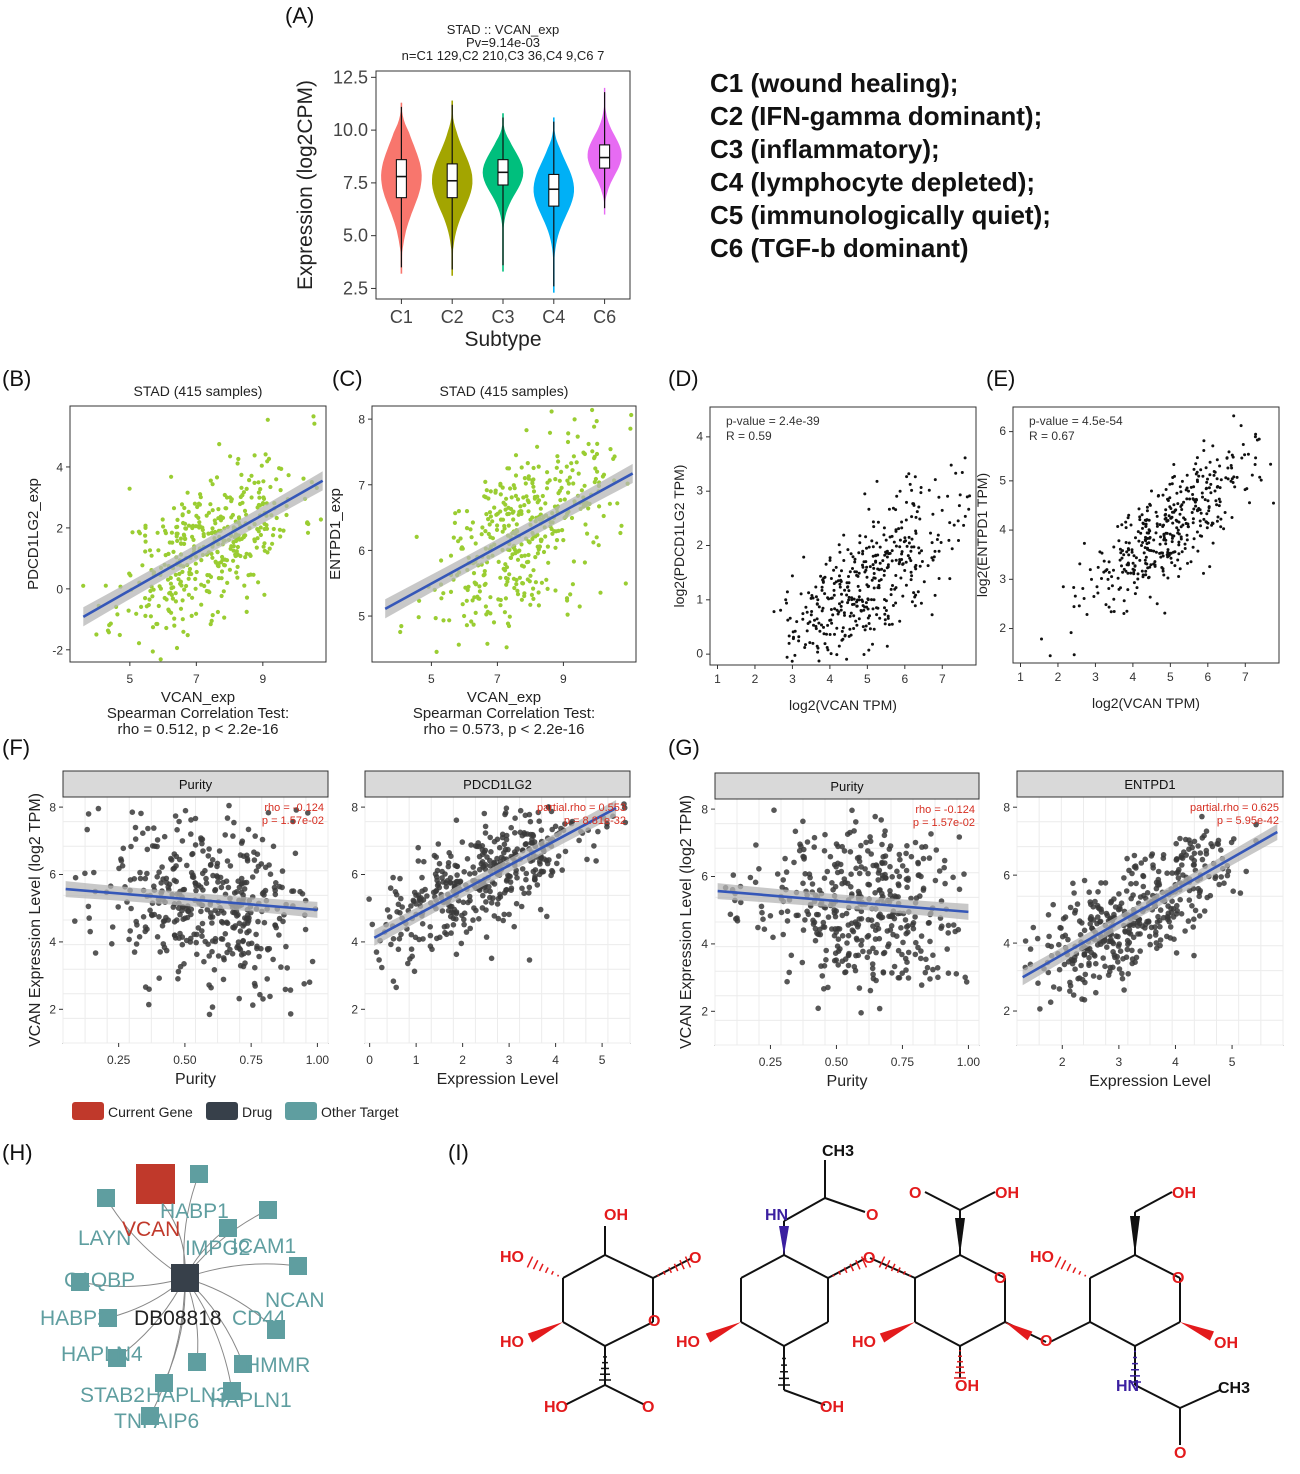 This screenshot has width=1300, height=1474. What do you see at coordinates (156, 1421) in the screenshot?
I see `target-label: TNFAIP6` at bounding box center [156, 1421].